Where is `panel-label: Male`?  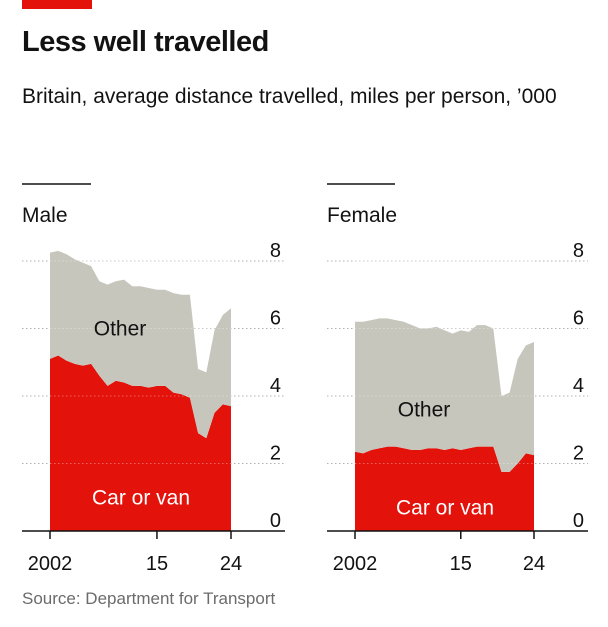
panel-label: Male is located at coordinates (45, 215).